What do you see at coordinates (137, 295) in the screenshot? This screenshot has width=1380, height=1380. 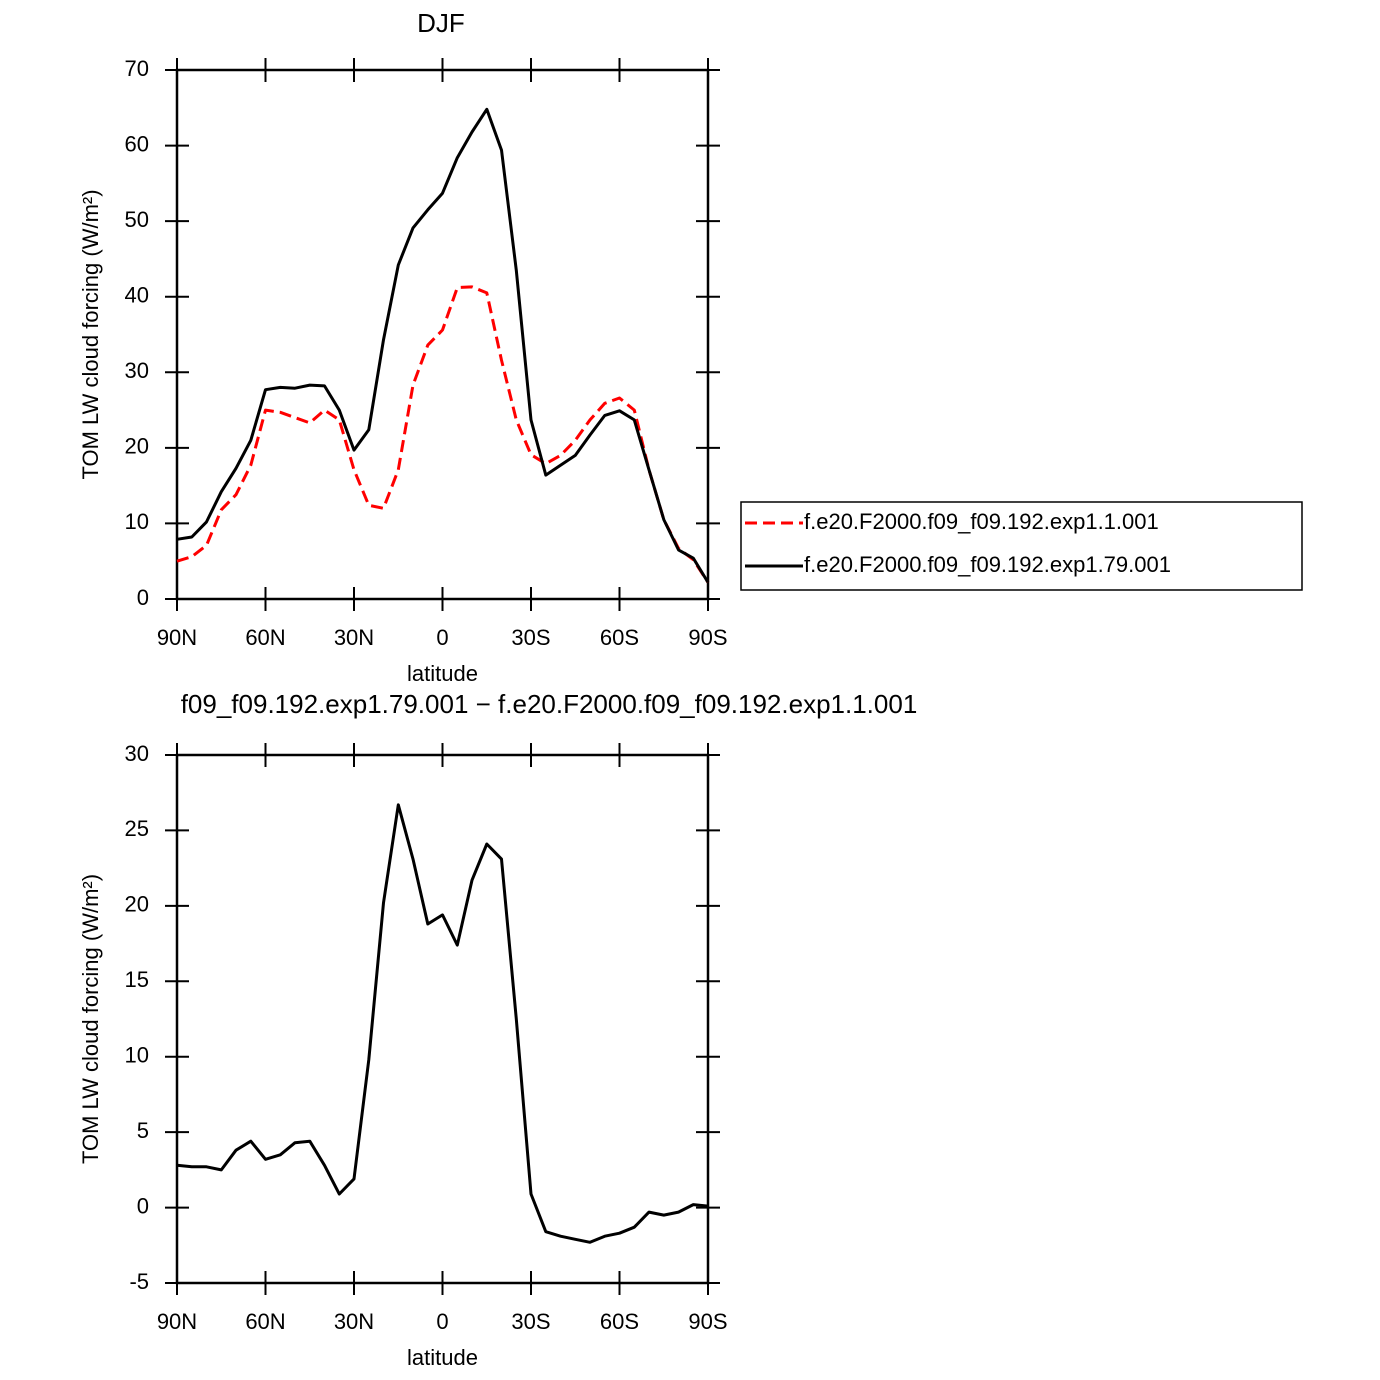 I see `y-tick-label: 40` at bounding box center [137, 295].